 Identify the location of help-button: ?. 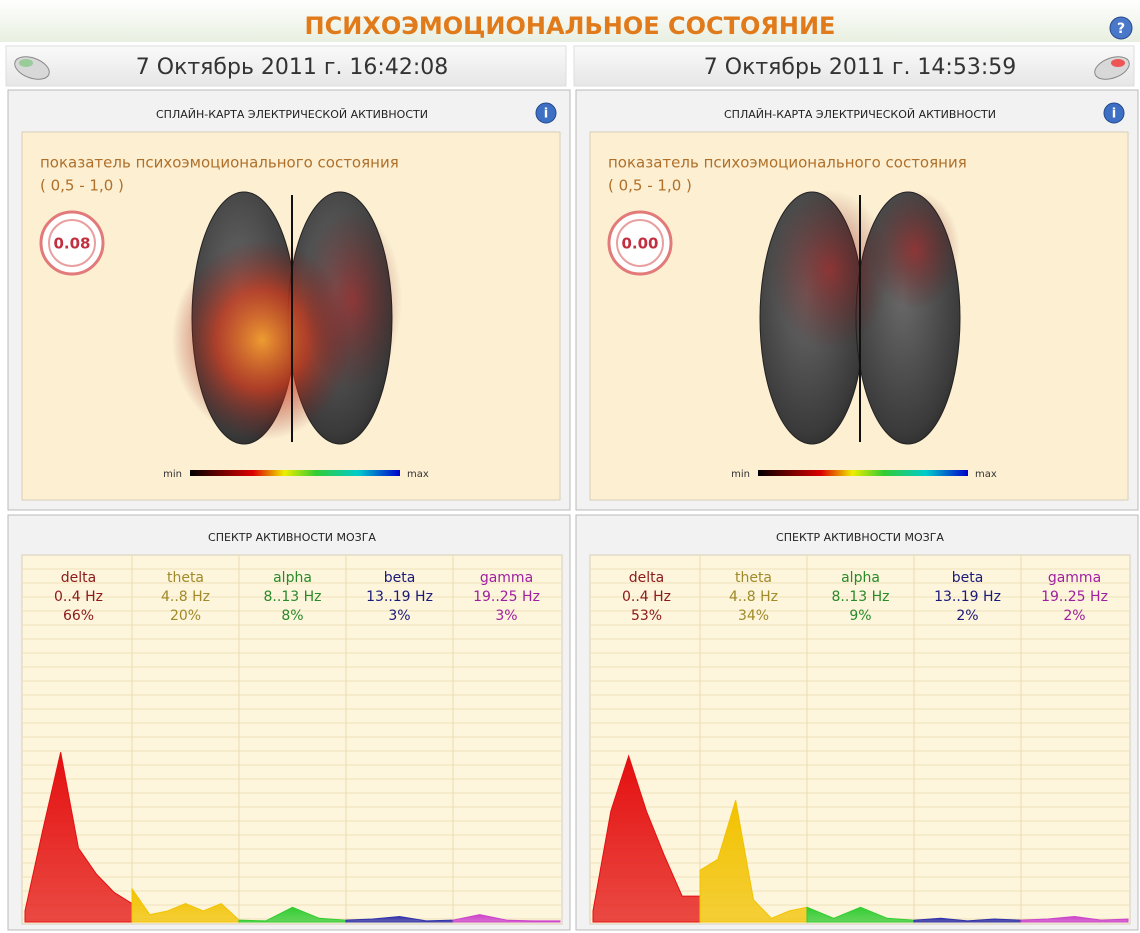
(1121, 28).